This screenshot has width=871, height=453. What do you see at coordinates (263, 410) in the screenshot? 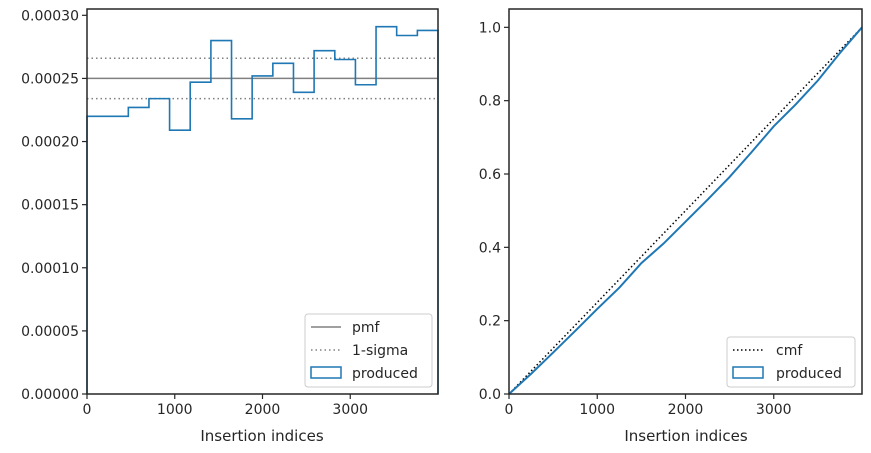
I see `left-x-tick-label: 2000` at bounding box center [263, 410].